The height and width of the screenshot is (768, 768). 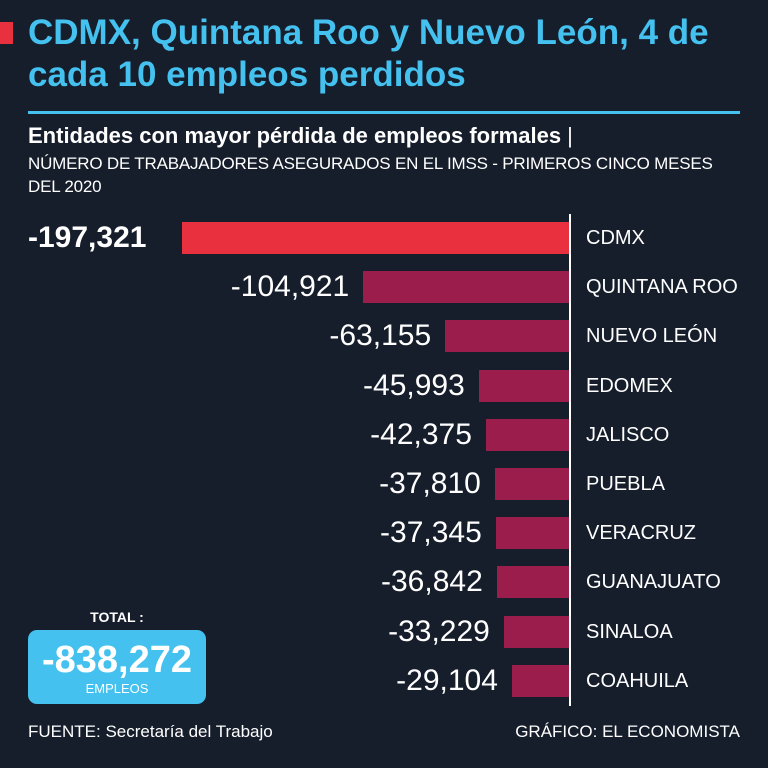 What do you see at coordinates (414, 385) in the screenshot?
I see `bar-value-label: -45,993` at bounding box center [414, 385].